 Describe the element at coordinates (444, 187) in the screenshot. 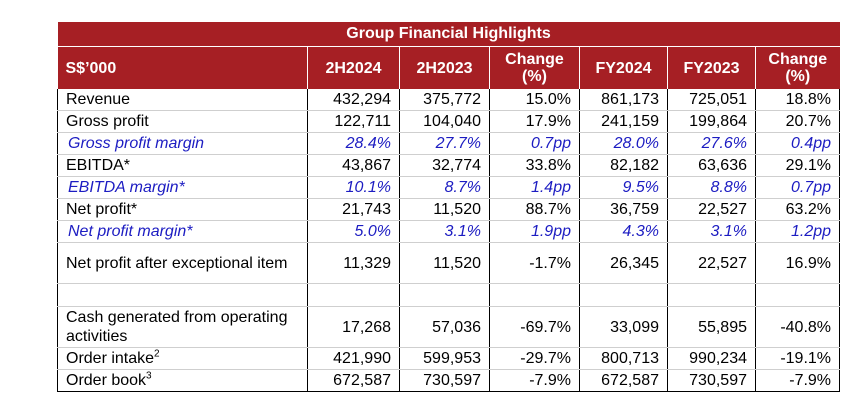

I see `cell-2h2023: 8.7%` at that location.